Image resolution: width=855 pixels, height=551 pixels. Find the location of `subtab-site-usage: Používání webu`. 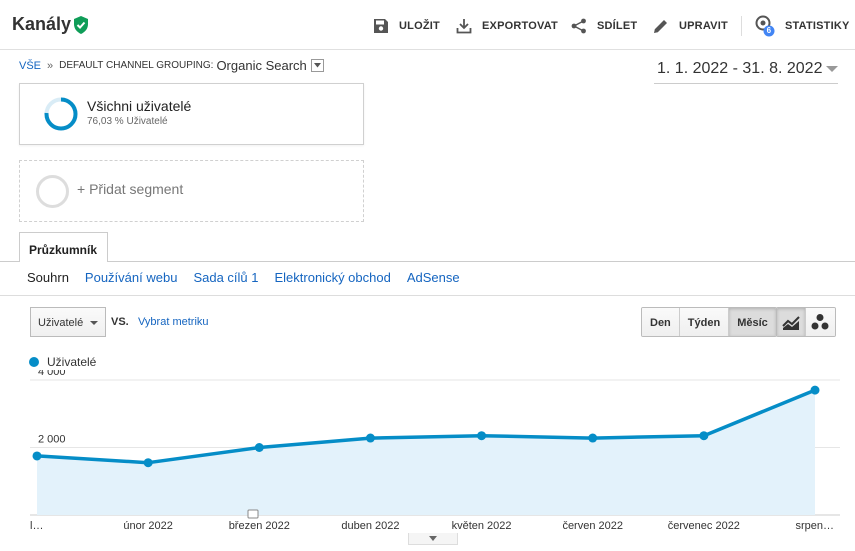

subtab-site-usage: Používání webu is located at coordinates (131, 277).